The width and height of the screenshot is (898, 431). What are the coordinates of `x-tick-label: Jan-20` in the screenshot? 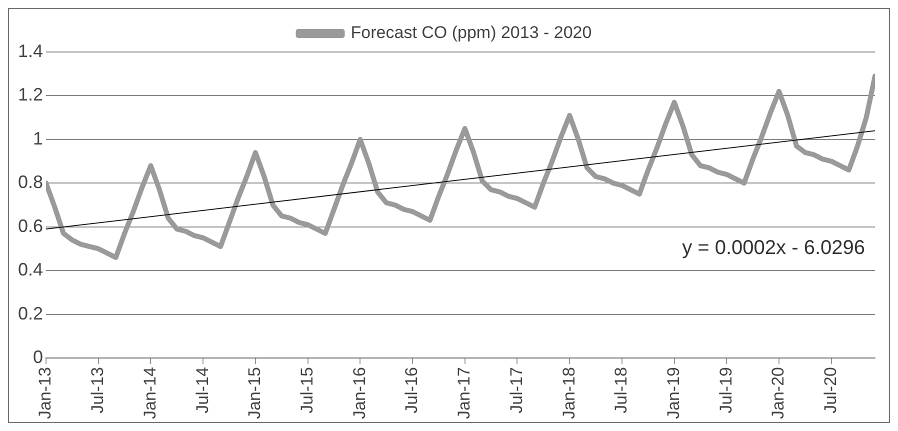 It's located at (778, 393).